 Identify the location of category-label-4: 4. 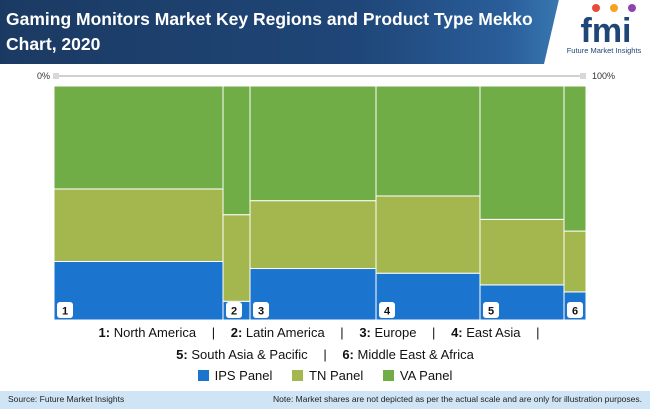
(387, 312).